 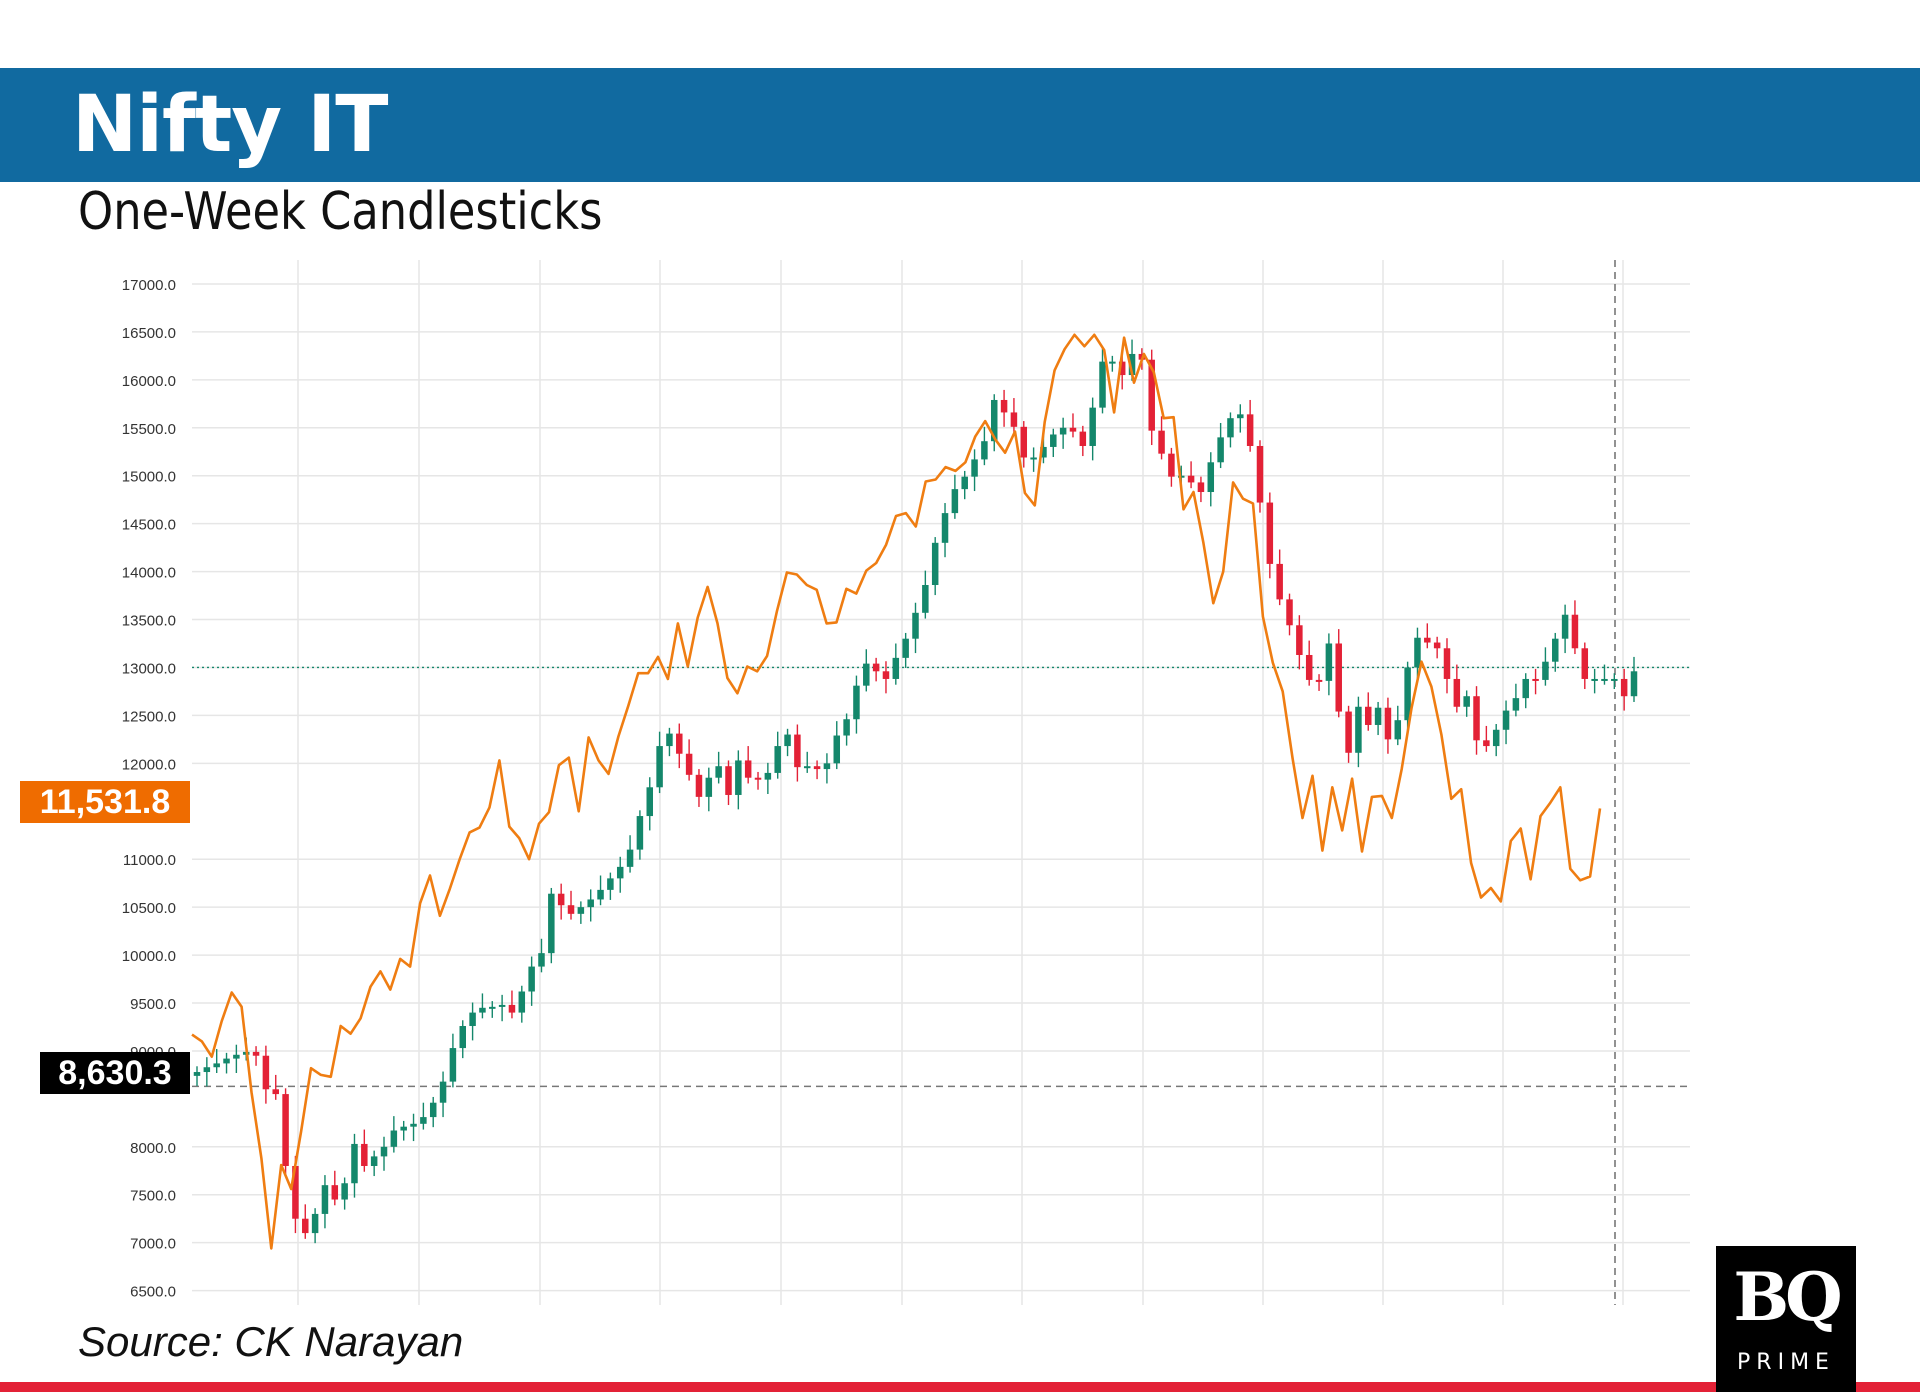 What do you see at coordinates (149, 764) in the screenshot?
I see `y-tick-label: 12000.0` at bounding box center [149, 764].